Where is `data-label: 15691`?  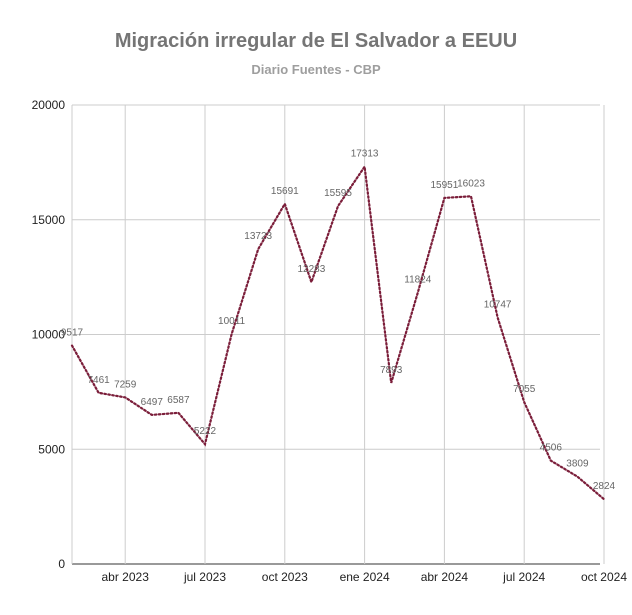
data-label: 15691 is located at coordinates (285, 191).